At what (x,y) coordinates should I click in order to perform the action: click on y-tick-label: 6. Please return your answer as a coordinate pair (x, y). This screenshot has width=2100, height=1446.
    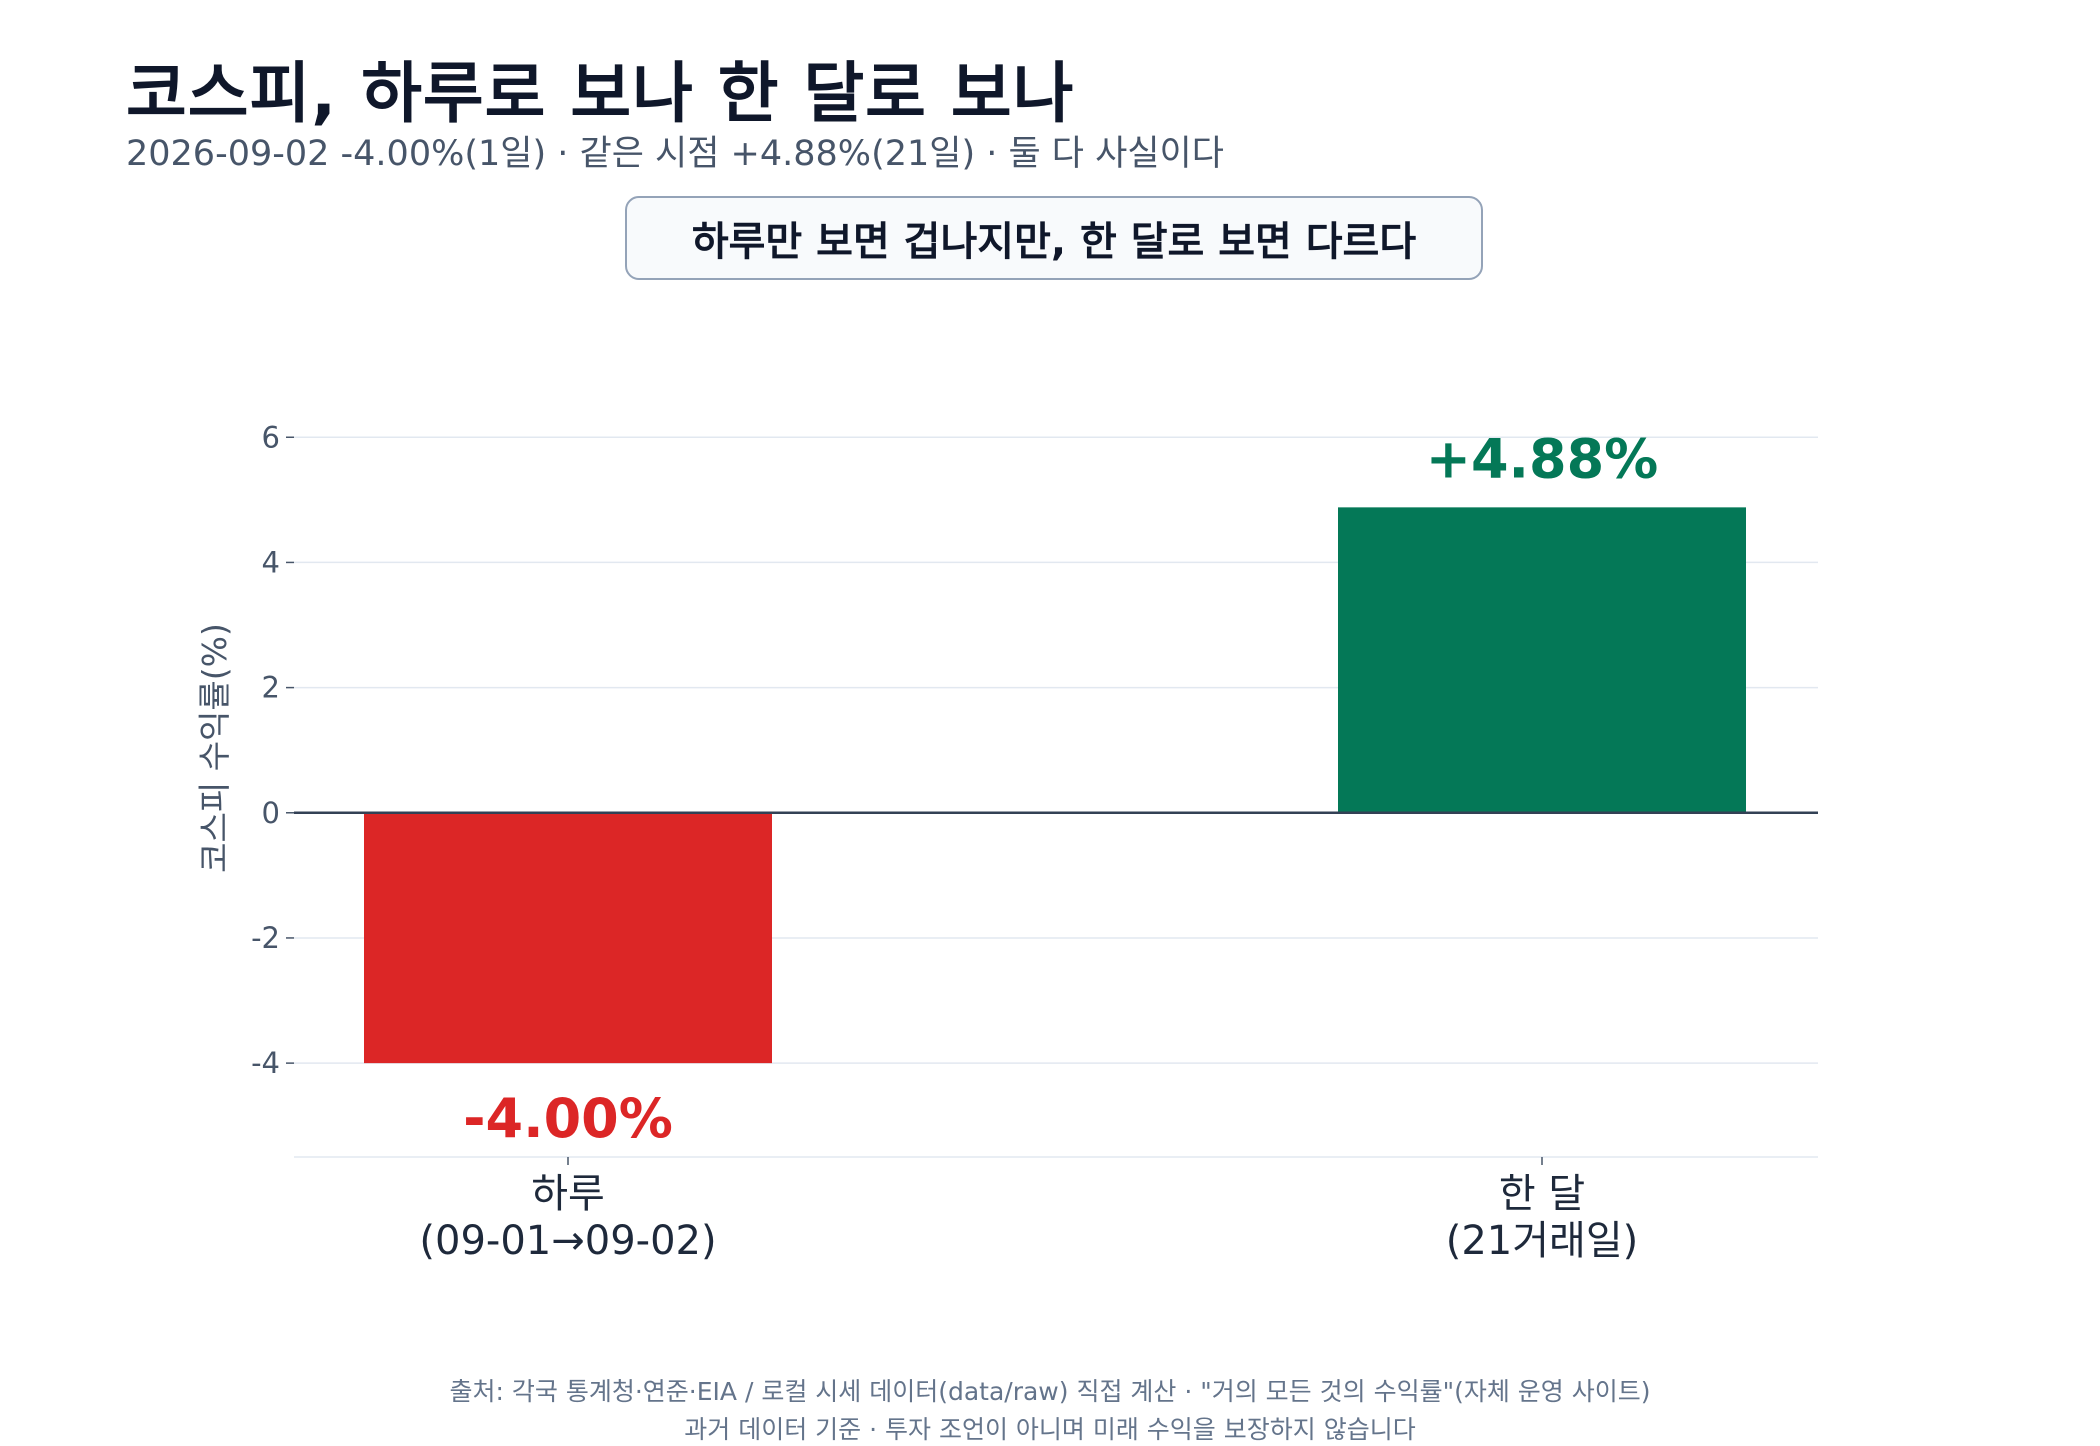
    Looking at the image, I should click on (271, 437).